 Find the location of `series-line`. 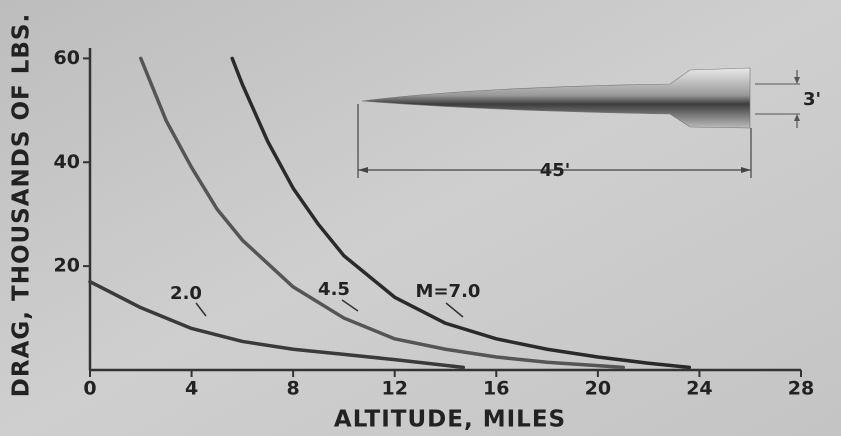

series-line is located at coordinates (277, 324).